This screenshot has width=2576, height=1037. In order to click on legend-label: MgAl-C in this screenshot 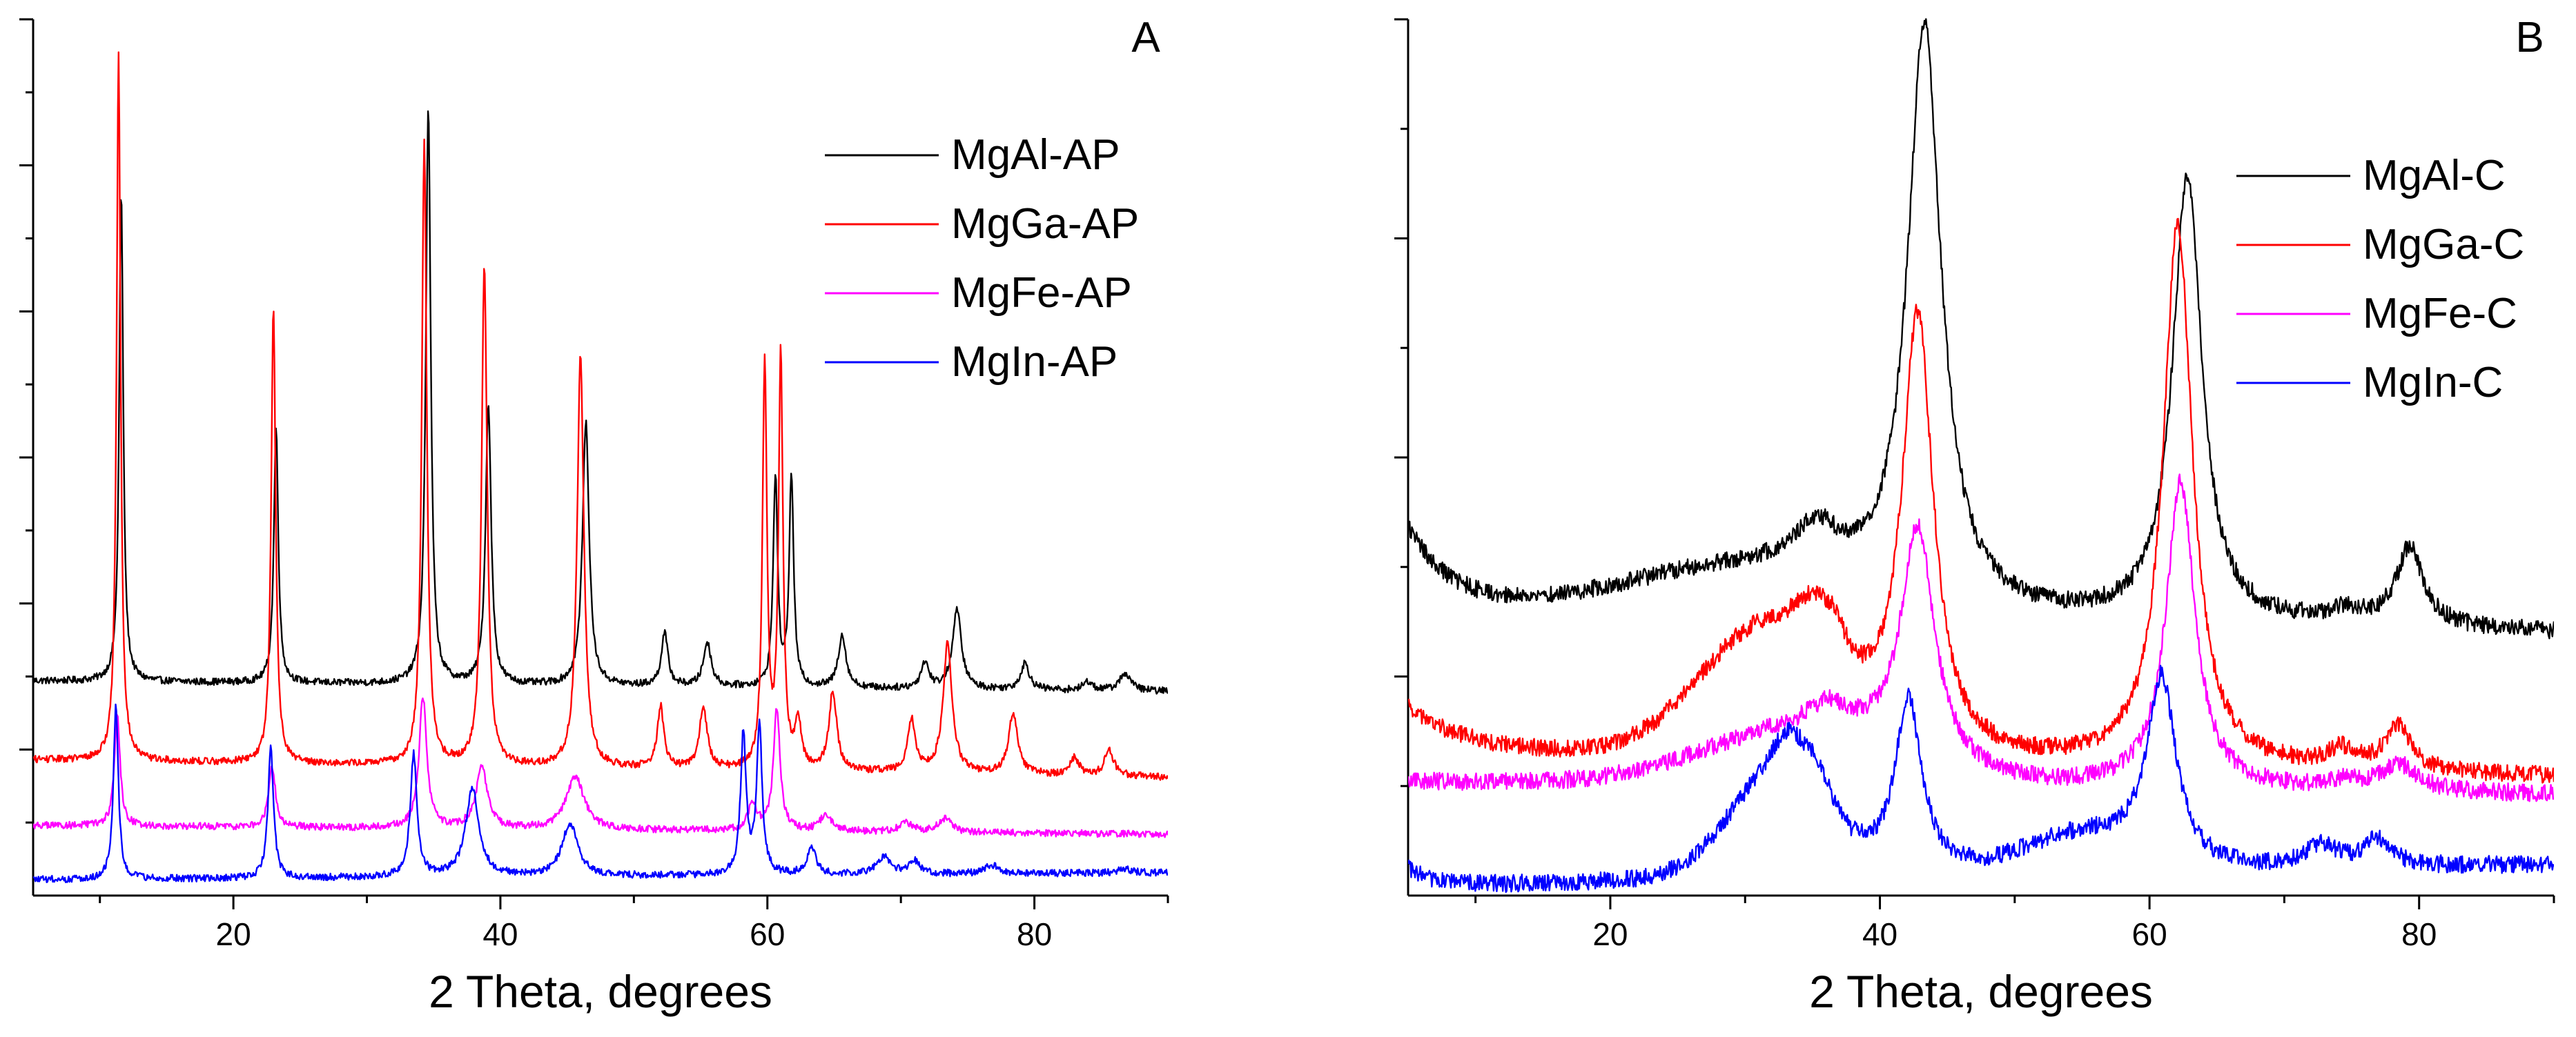, I will do `click(2434, 176)`.